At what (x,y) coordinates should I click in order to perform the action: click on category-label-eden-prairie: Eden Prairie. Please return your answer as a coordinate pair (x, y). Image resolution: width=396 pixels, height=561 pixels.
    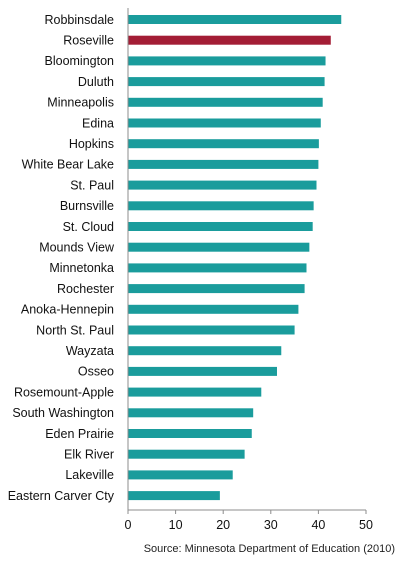
    Looking at the image, I should click on (79, 434).